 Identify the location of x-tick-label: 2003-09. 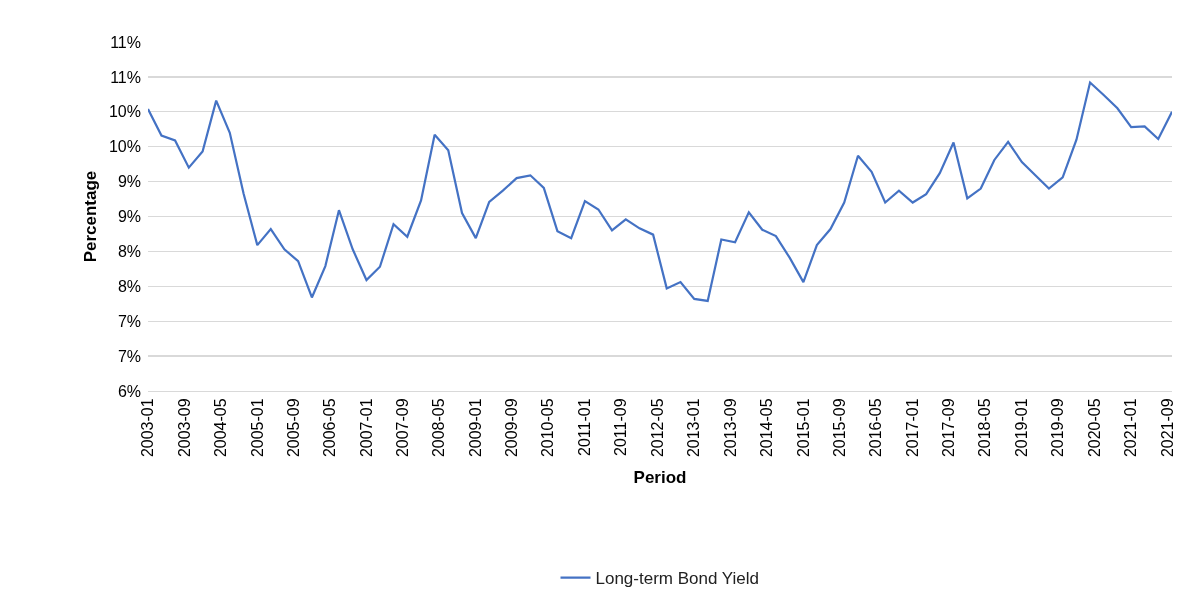
(184, 428).